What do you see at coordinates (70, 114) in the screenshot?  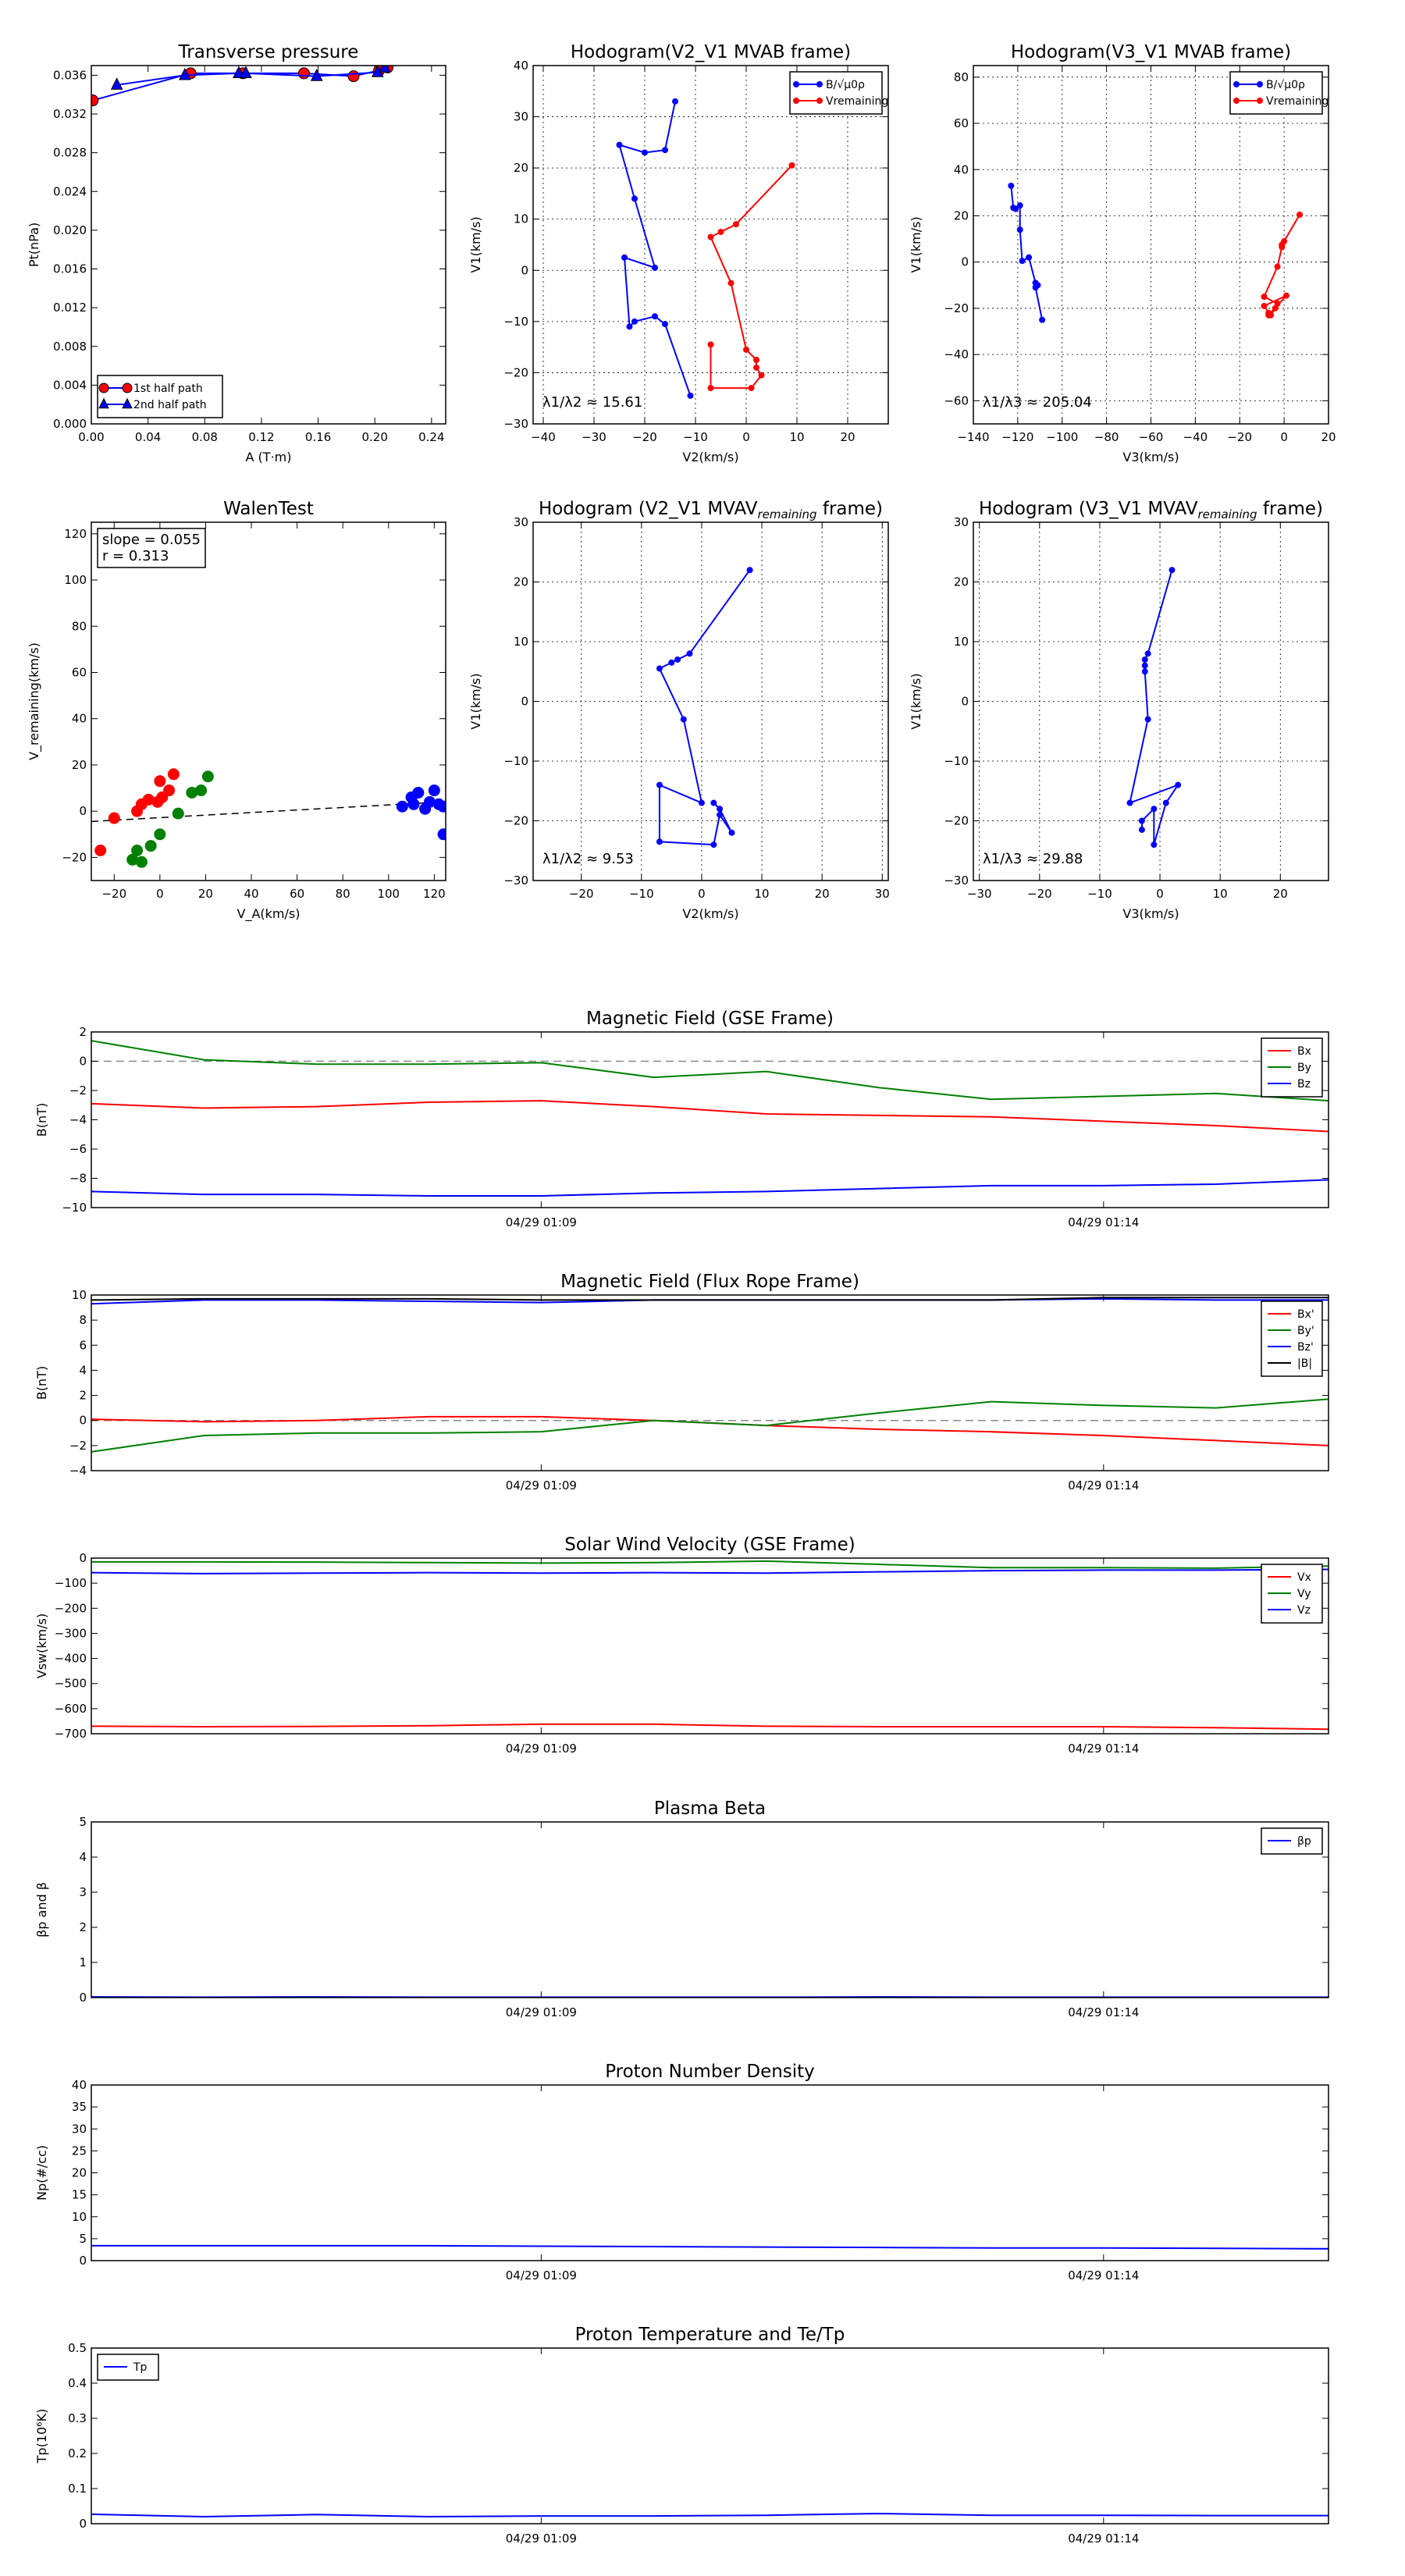 I see `y-tick-label: 0.032` at bounding box center [70, 114].